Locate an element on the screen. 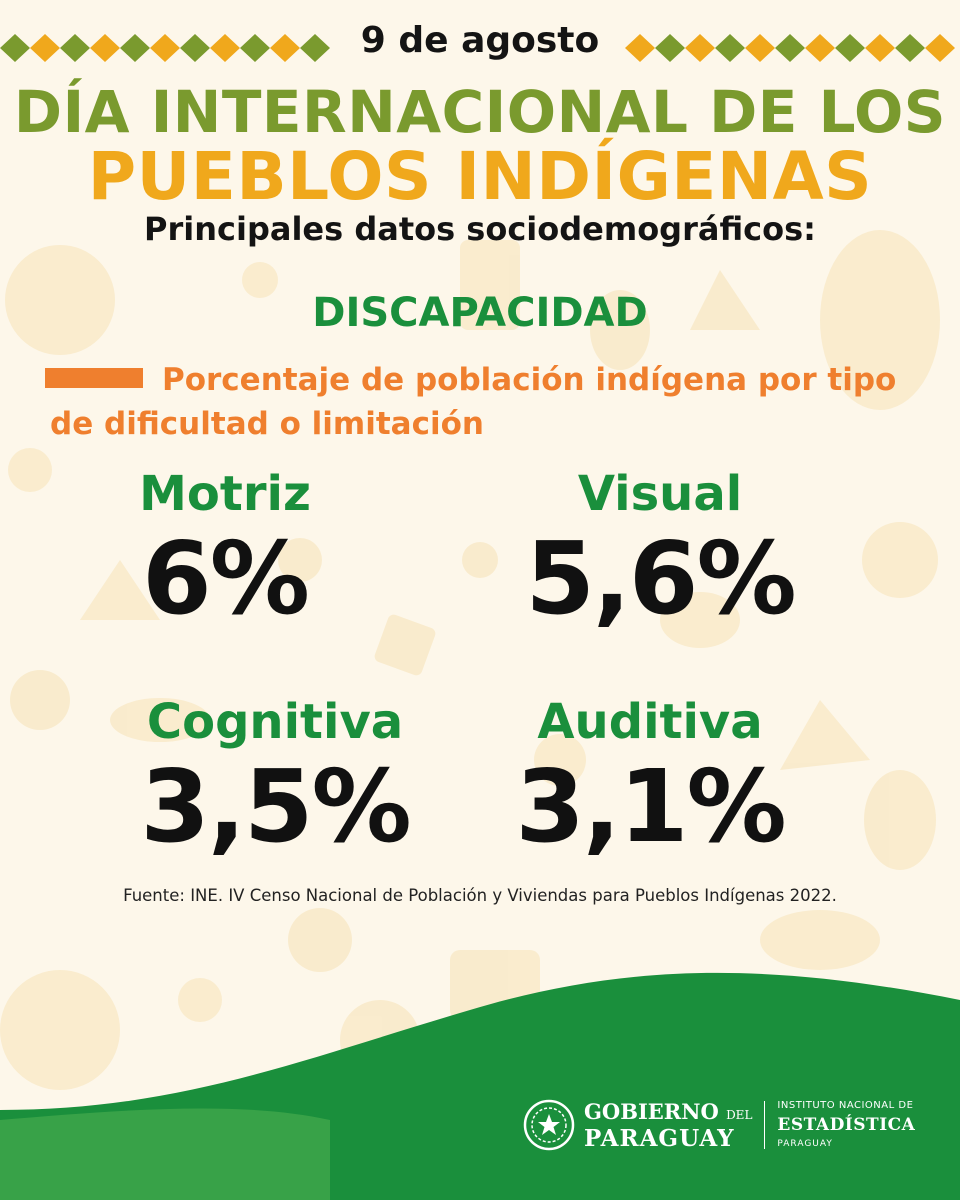  ine-line-1: INSTITUTO NACIONAL DE is located at coordinates (845, 1105).